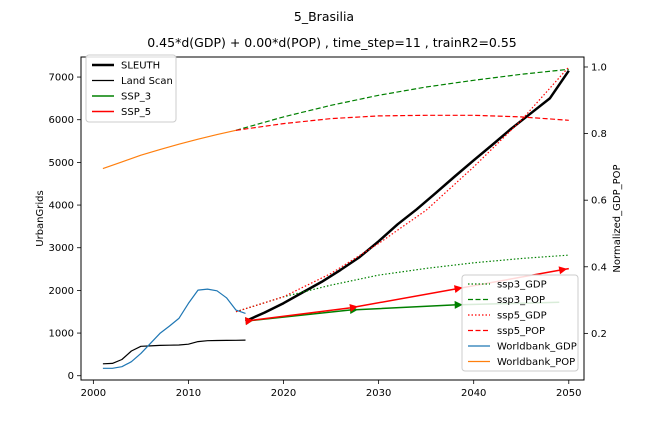 This screenshot has height=432, width=648. What do you see at coordinates (61, 334) in the screenshot?
I see `y-left-tick-label: 1000` at bounding box center [61, 334].